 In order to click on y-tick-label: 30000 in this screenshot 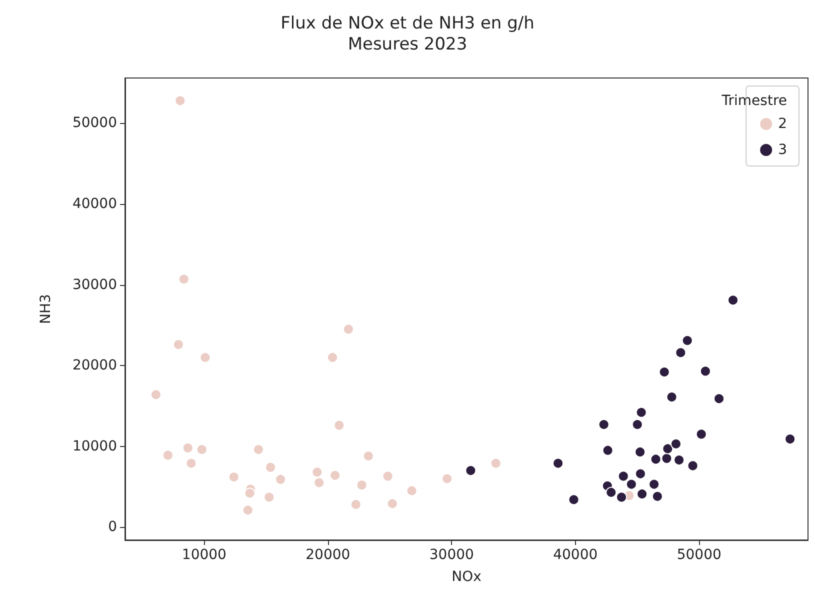, I will do `click(94, 284)`.